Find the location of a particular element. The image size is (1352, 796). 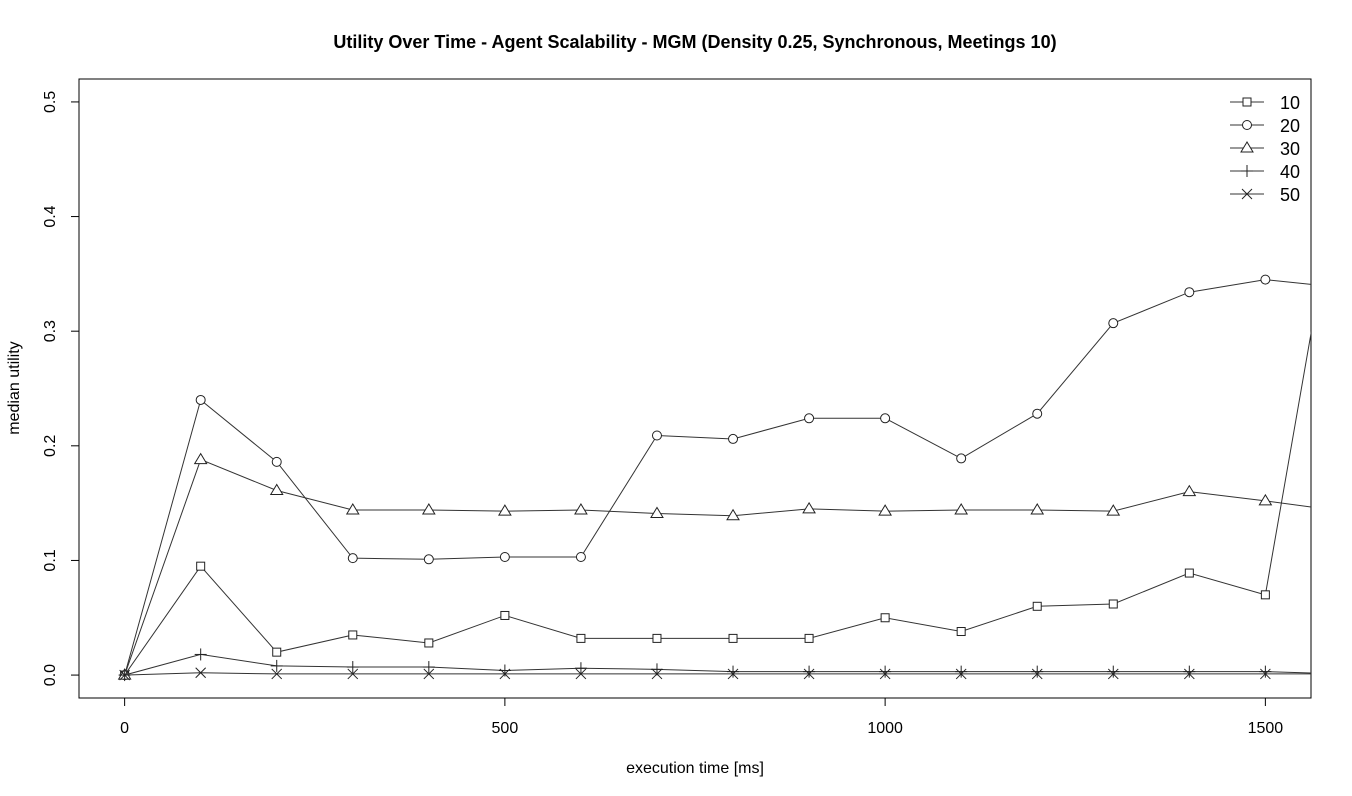

x-tick-label: 1000 is located at coordinates (885, 728).